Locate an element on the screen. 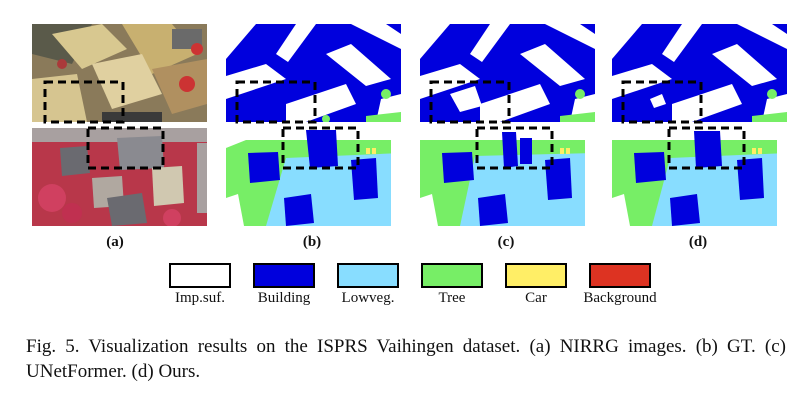 Image resolution: width=810 pixels, height=403 pixels. gt-segmentation-top is located at coordinates (313, 73).